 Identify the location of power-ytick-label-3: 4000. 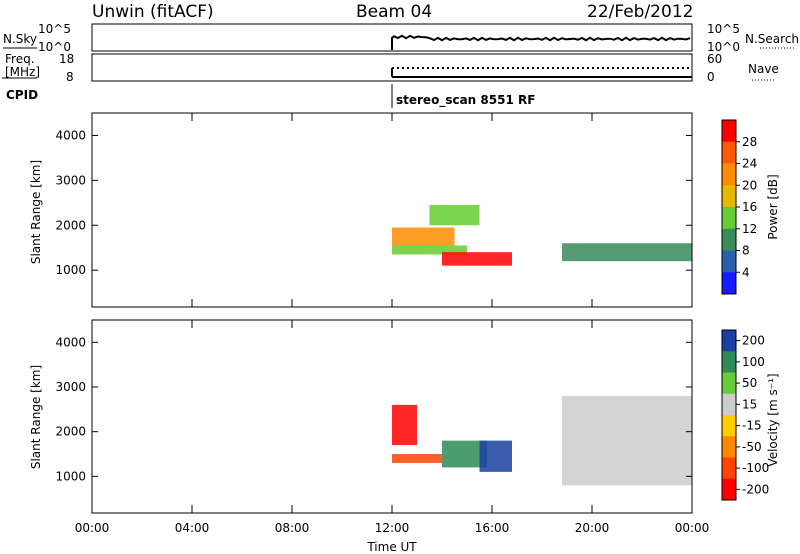
(70, 135).